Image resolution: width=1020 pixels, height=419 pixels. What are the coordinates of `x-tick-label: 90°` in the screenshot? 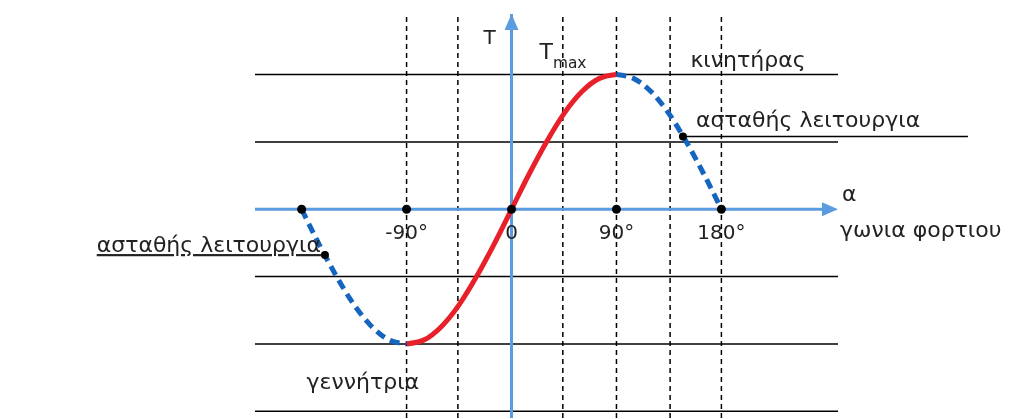 It's located at (616, 232).